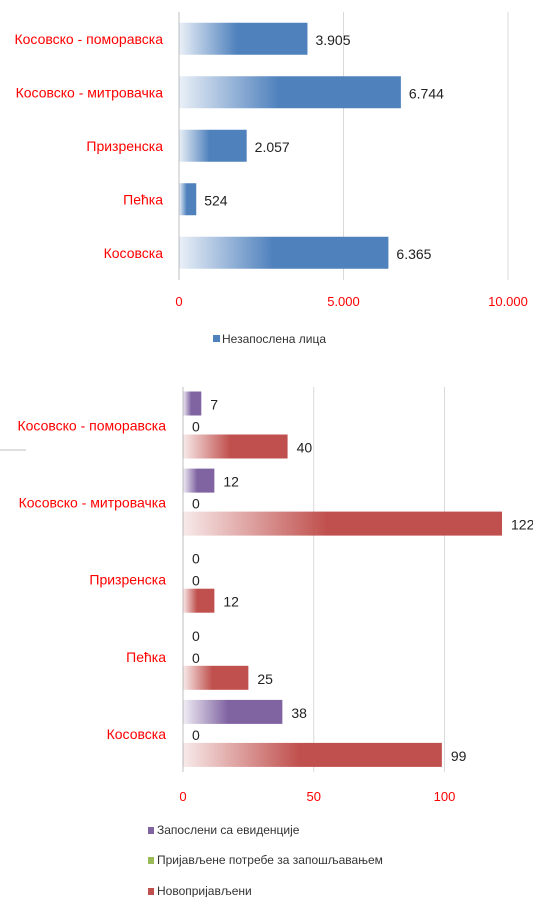 The height and width of the screenshot is (897, 533). Describe the element at coordinates (272, 147) in the screenshot. I see `data-label: 2.057` at that location.